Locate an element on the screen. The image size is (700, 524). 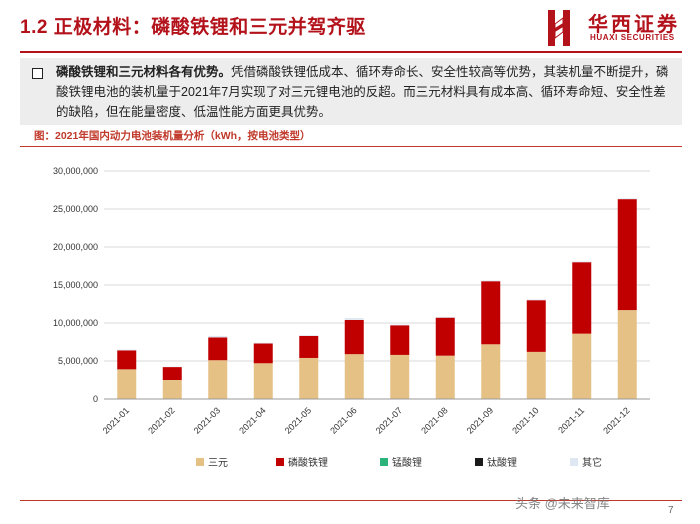
legend-label: 其它 is located at coordinates (592, 462).